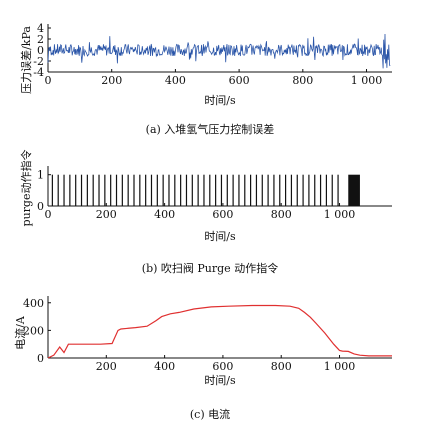  What do you see at coordinates (175, 80) in the screenshot?
I see `x-tick-label-a: 400` at bounding box center [175, 80].